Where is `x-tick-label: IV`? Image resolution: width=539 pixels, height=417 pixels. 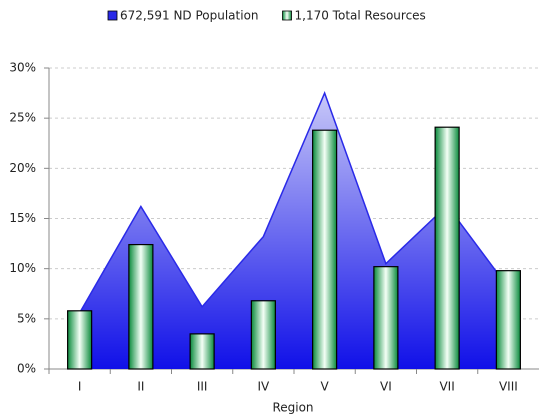 x-tick-label: IV is located at coordinates (264, 387).